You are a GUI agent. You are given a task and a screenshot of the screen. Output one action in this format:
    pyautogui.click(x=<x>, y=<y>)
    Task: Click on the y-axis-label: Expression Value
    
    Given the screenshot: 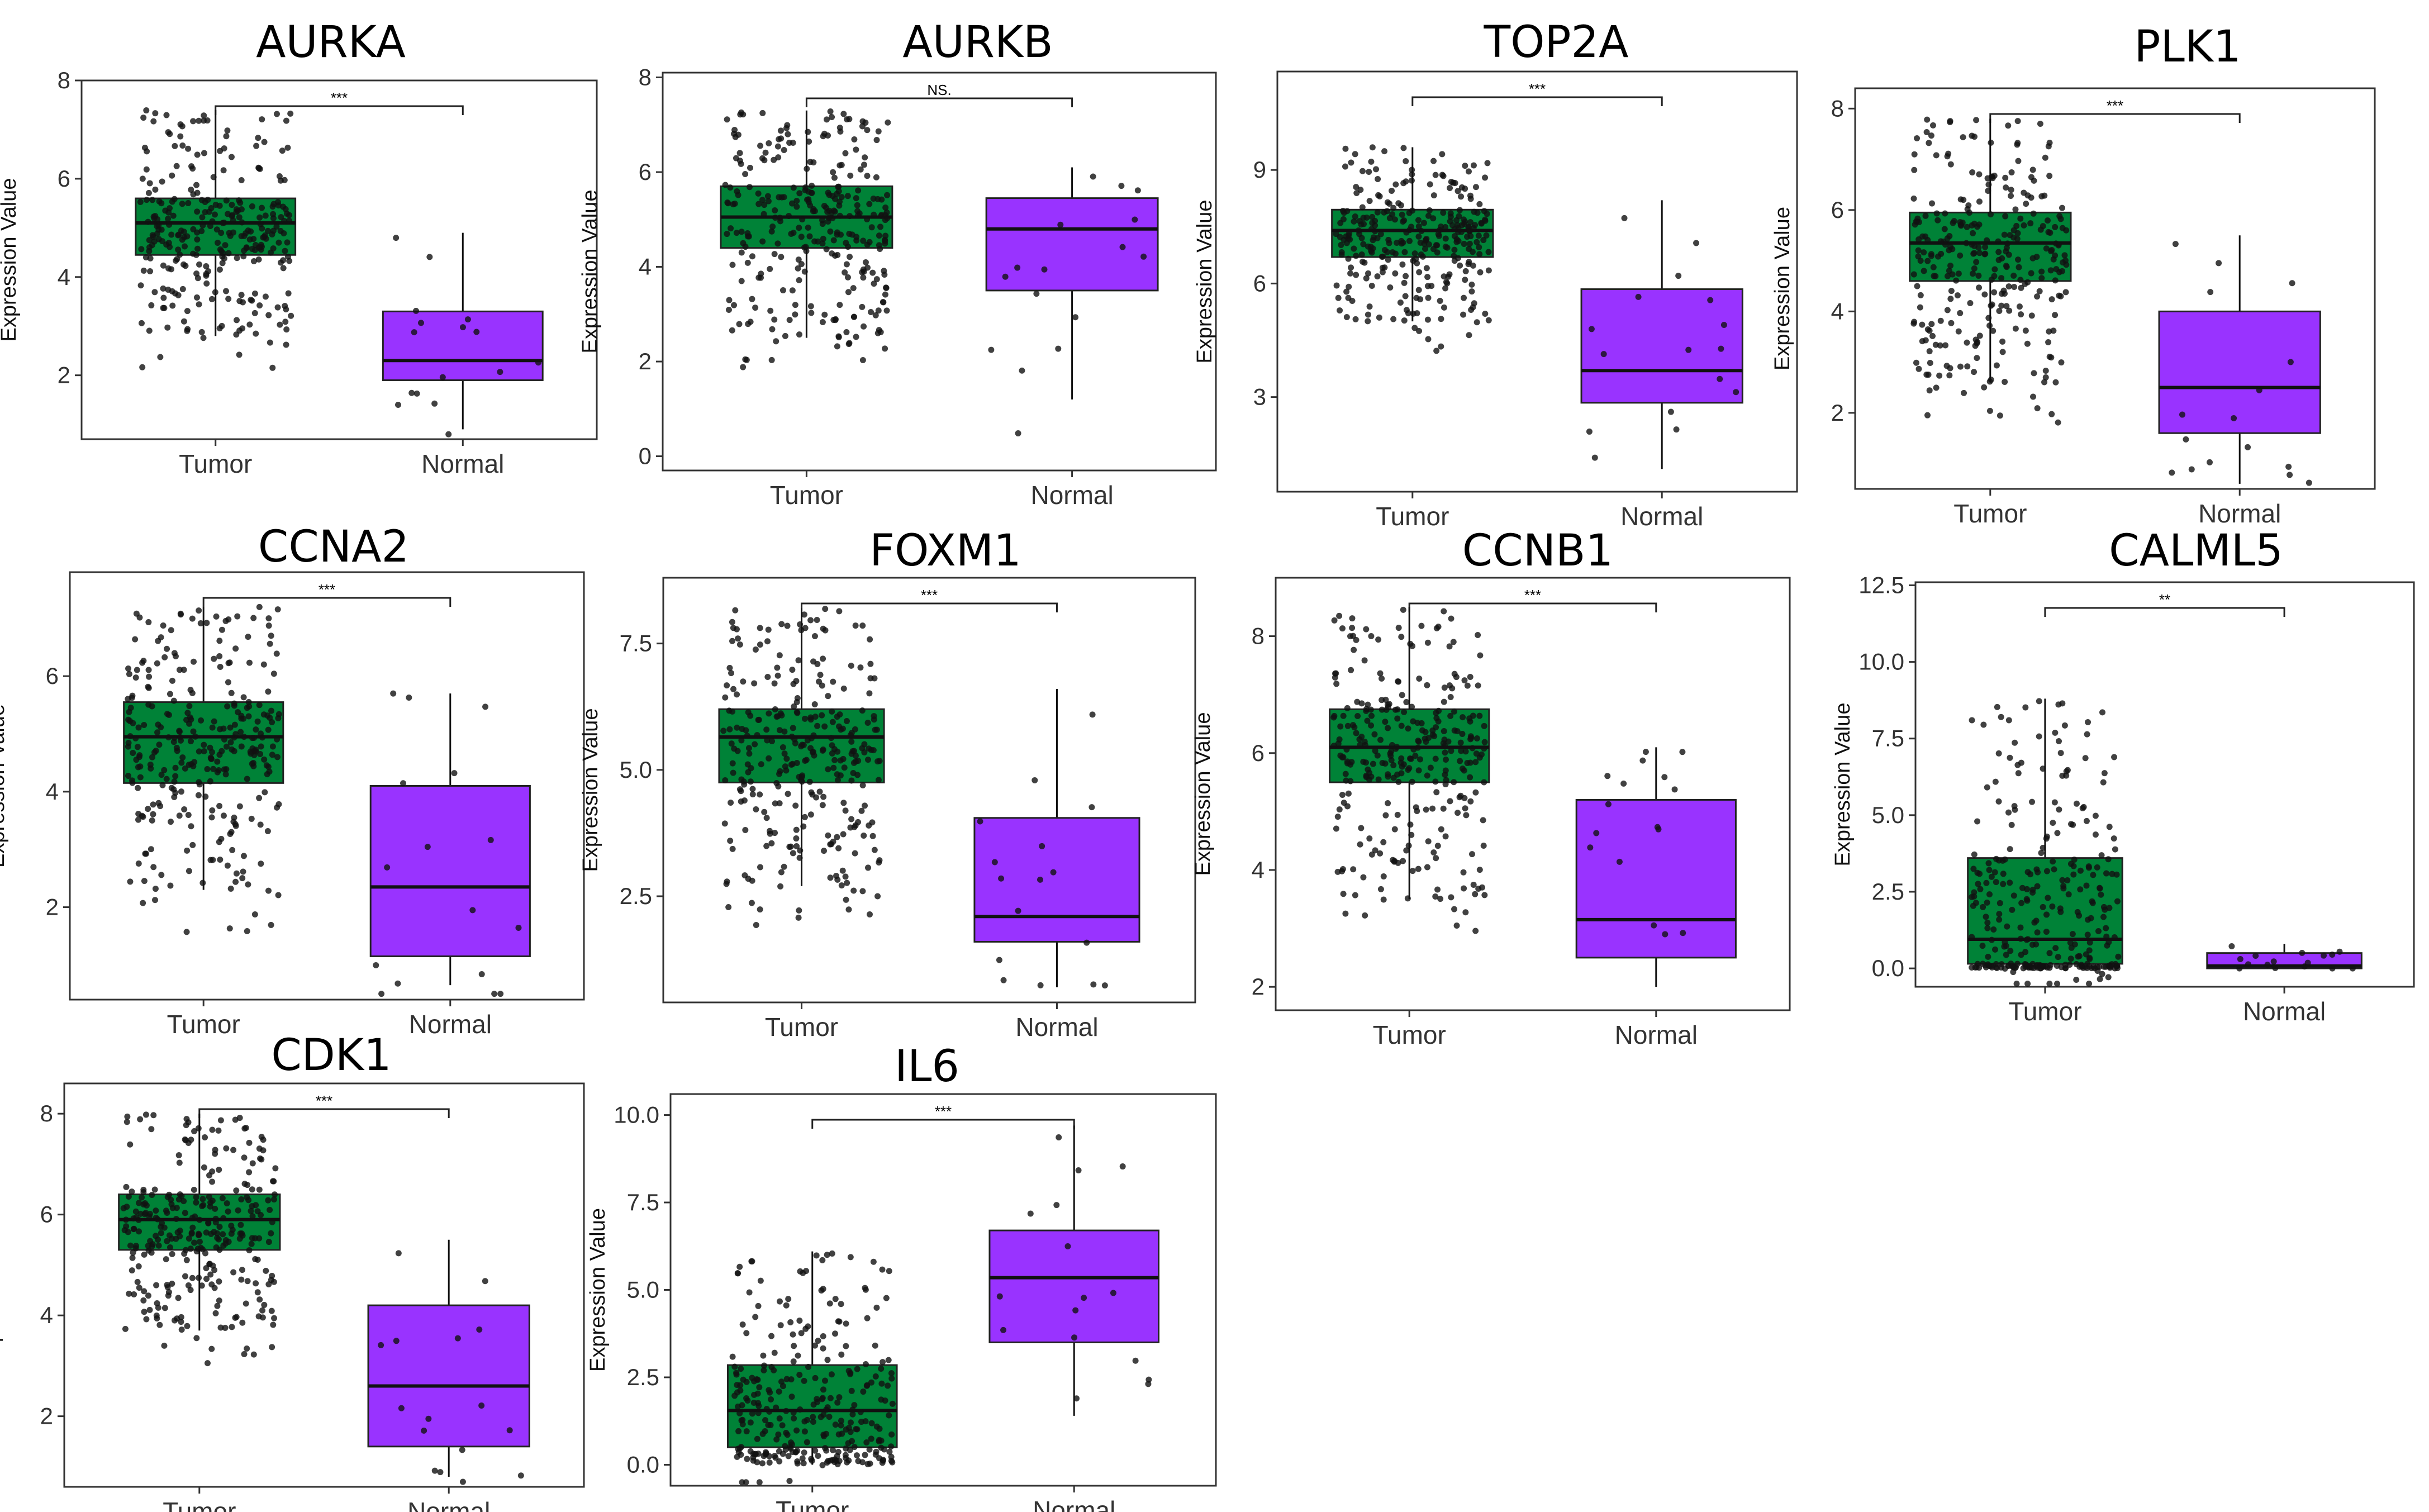 What is the action you would take?
    pyautogui.click(x=1783, y=288)
    